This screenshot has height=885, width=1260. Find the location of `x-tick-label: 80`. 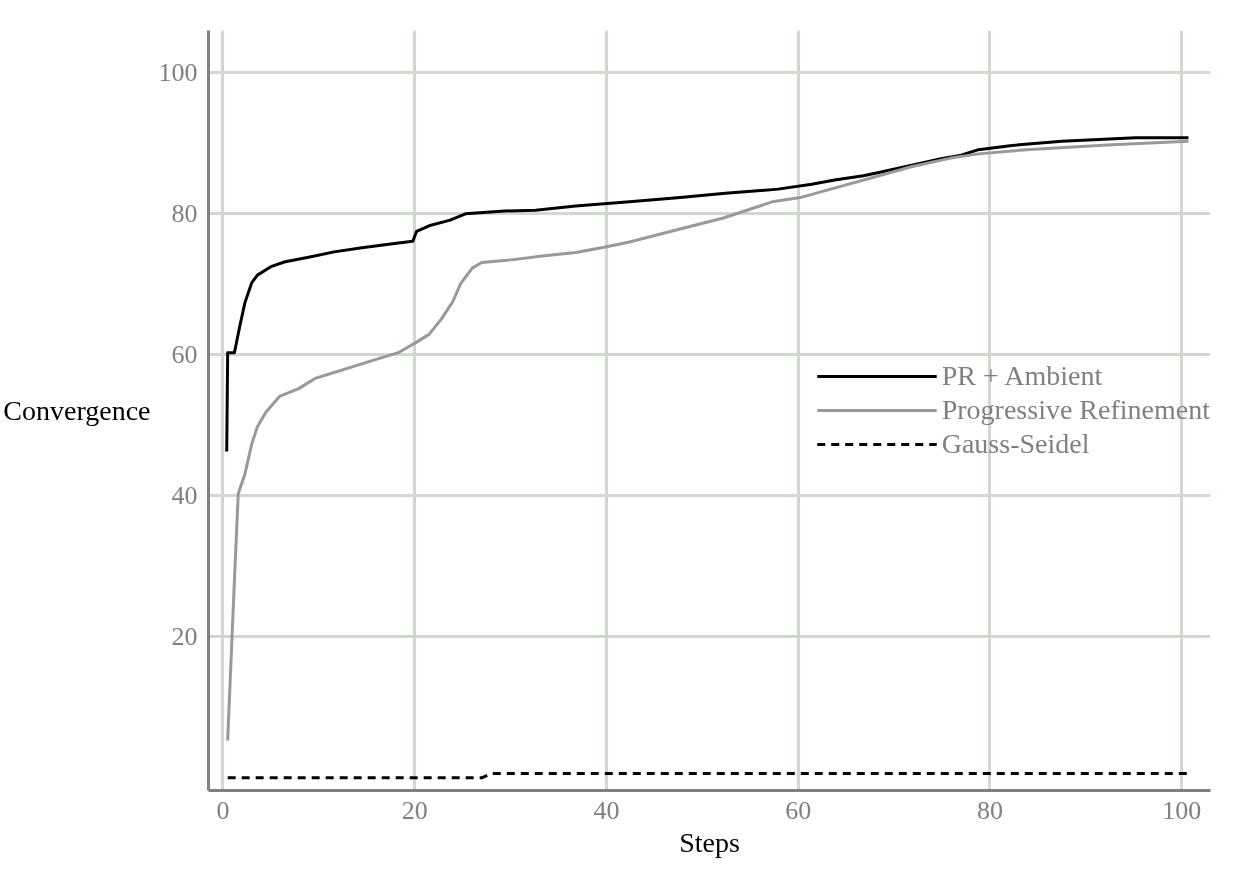

x-tick-label: 80 is located at coordinates (989, 810).